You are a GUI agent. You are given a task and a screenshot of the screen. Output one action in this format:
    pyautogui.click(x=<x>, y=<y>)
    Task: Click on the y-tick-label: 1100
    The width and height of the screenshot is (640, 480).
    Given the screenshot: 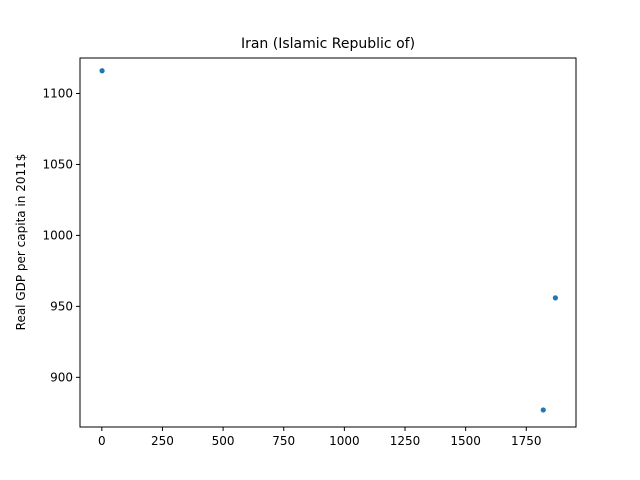 What is the action you would take?
    pyautogui.click(x=57, y=93)
    